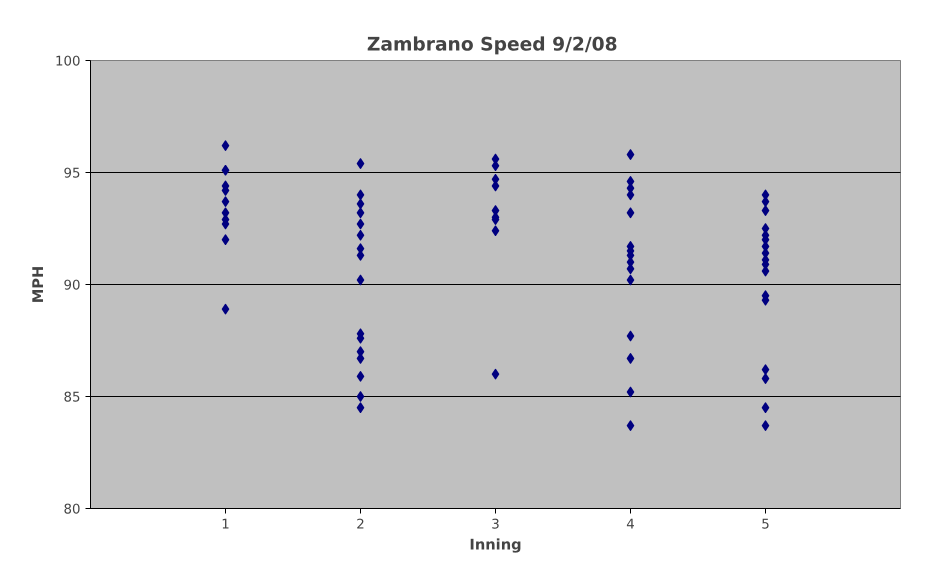 The height and width of the screenshot is (585, 927). Describe the element at coordinates (360, 525) in the screenshot. I see `x-tick-label: 2` at that location.